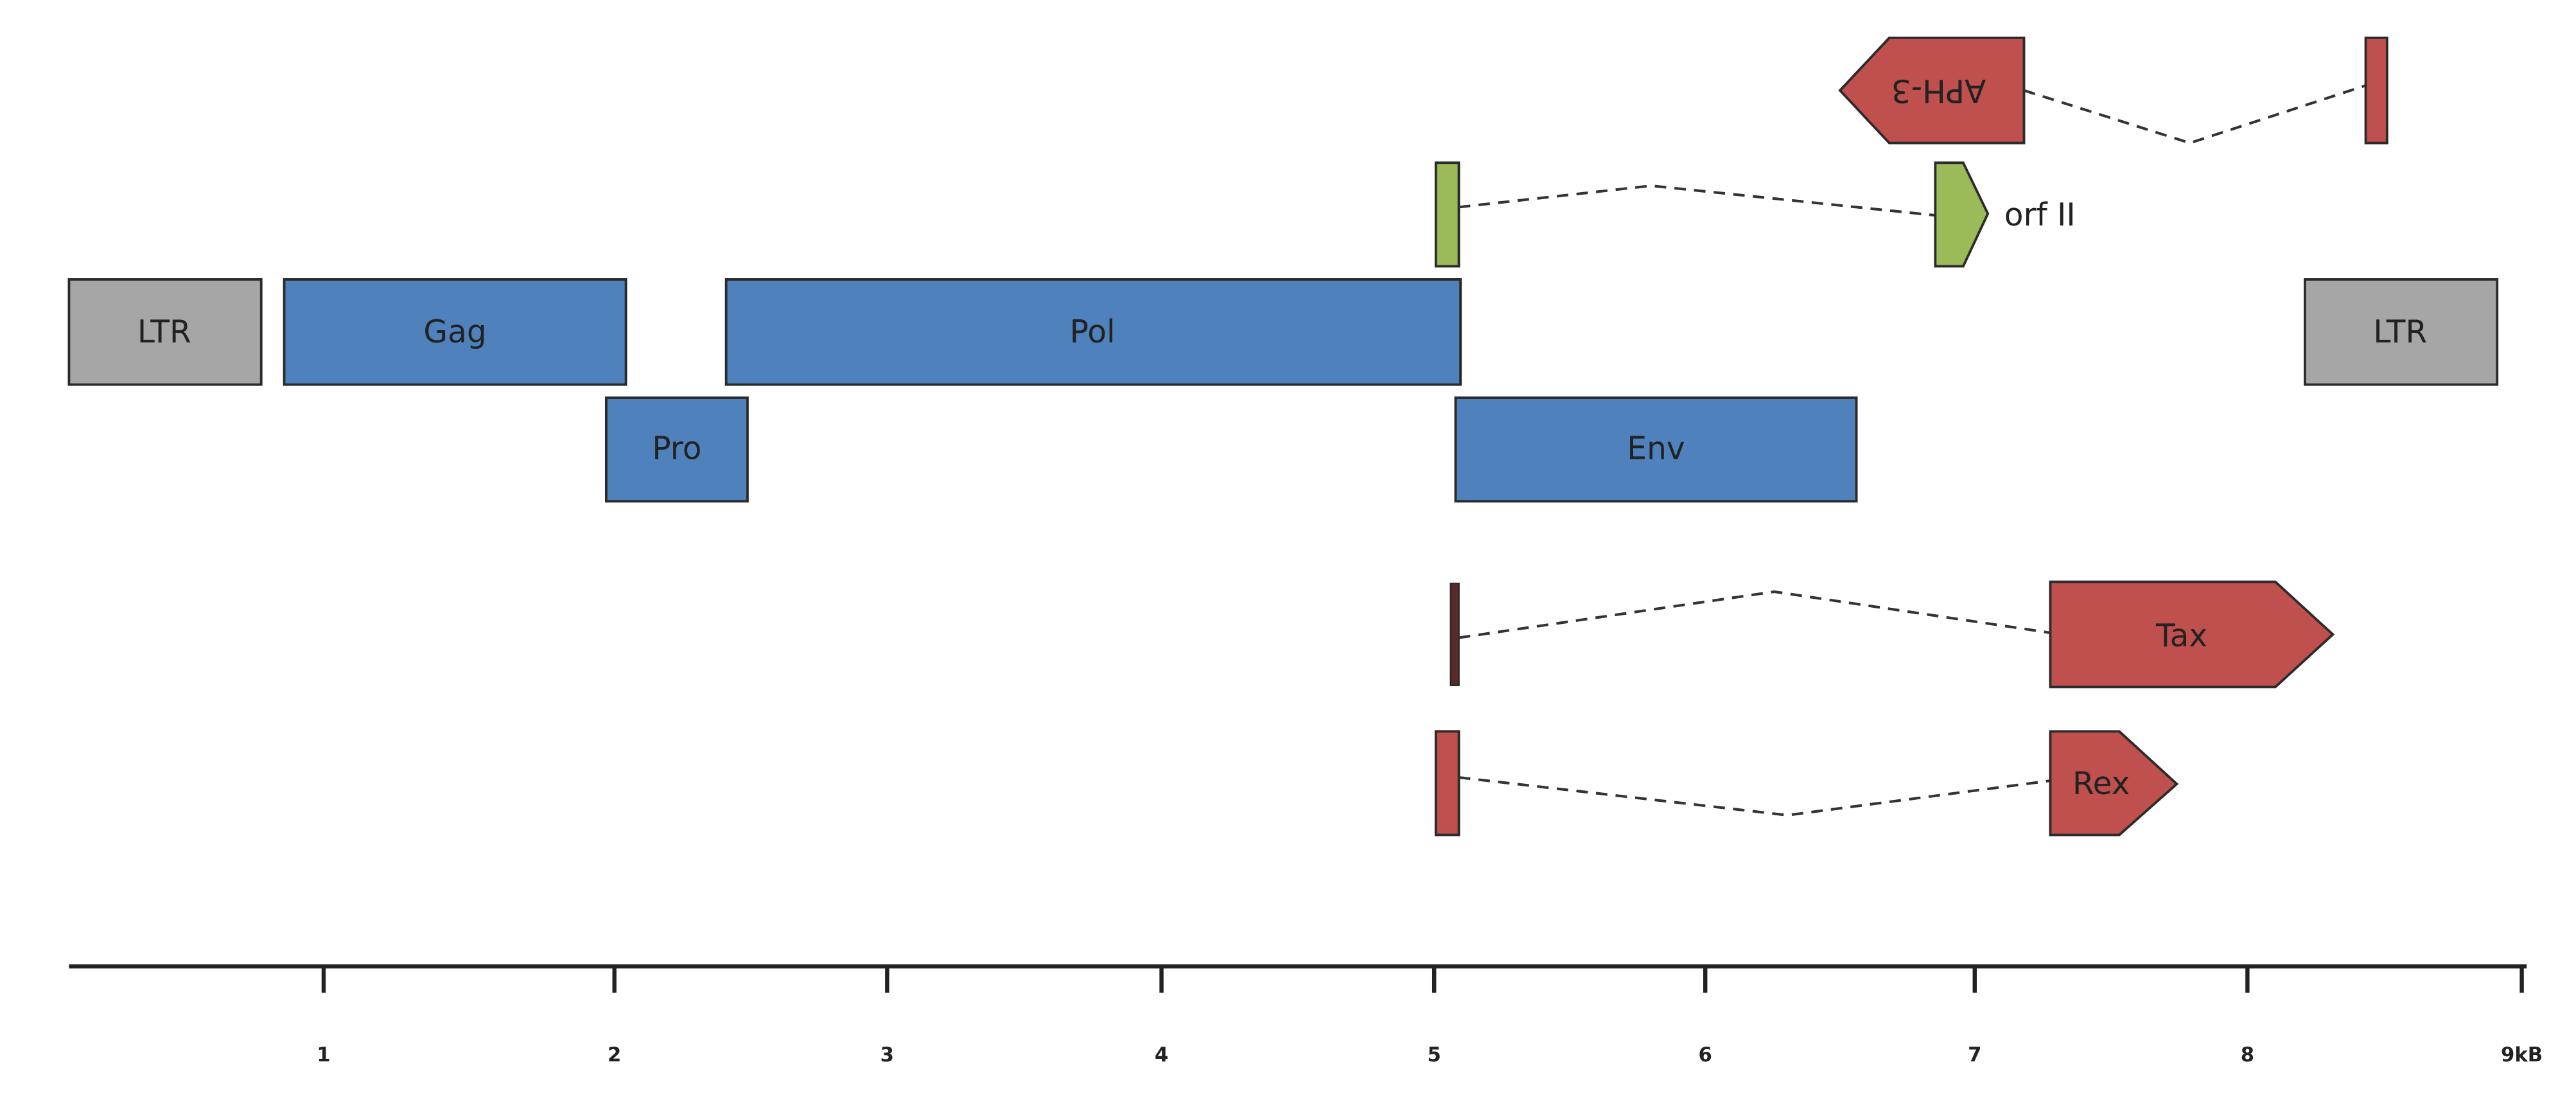 Image resolution: width=2576 pixels, height=1116 pixels. I want to click on tax-label: Tax, so click(2181, 636).